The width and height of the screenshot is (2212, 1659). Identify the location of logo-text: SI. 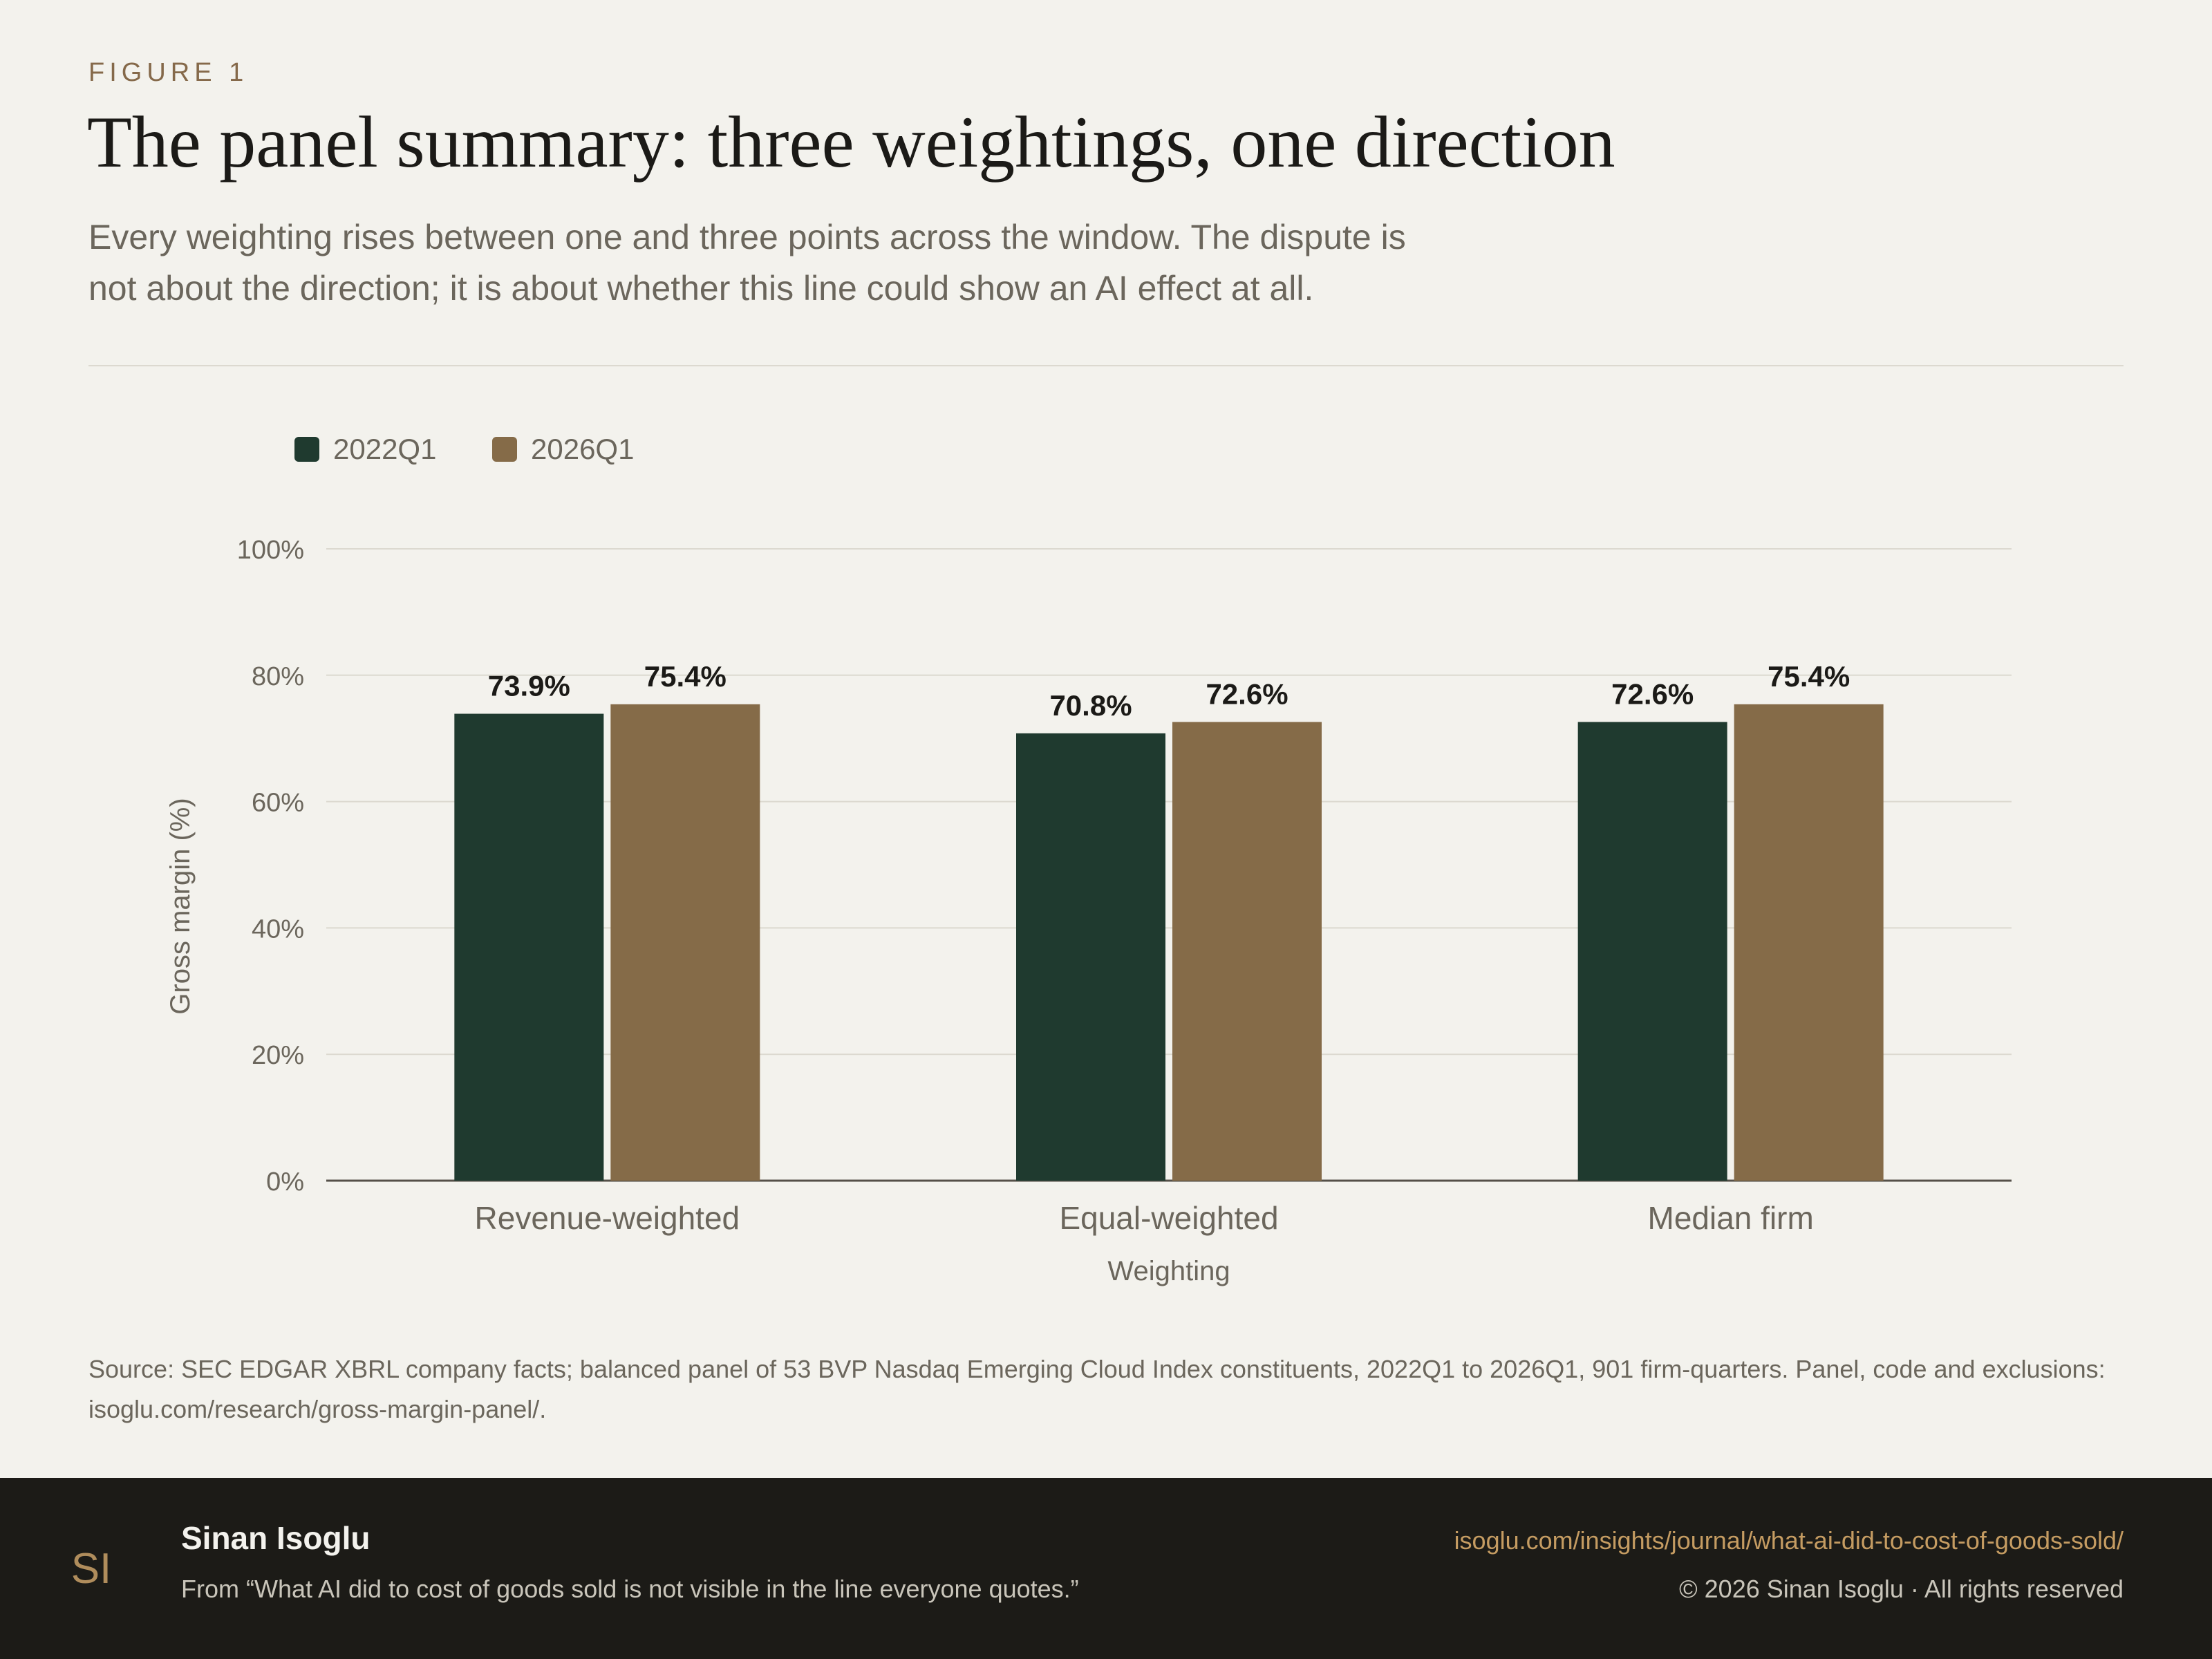
(92, 1569).